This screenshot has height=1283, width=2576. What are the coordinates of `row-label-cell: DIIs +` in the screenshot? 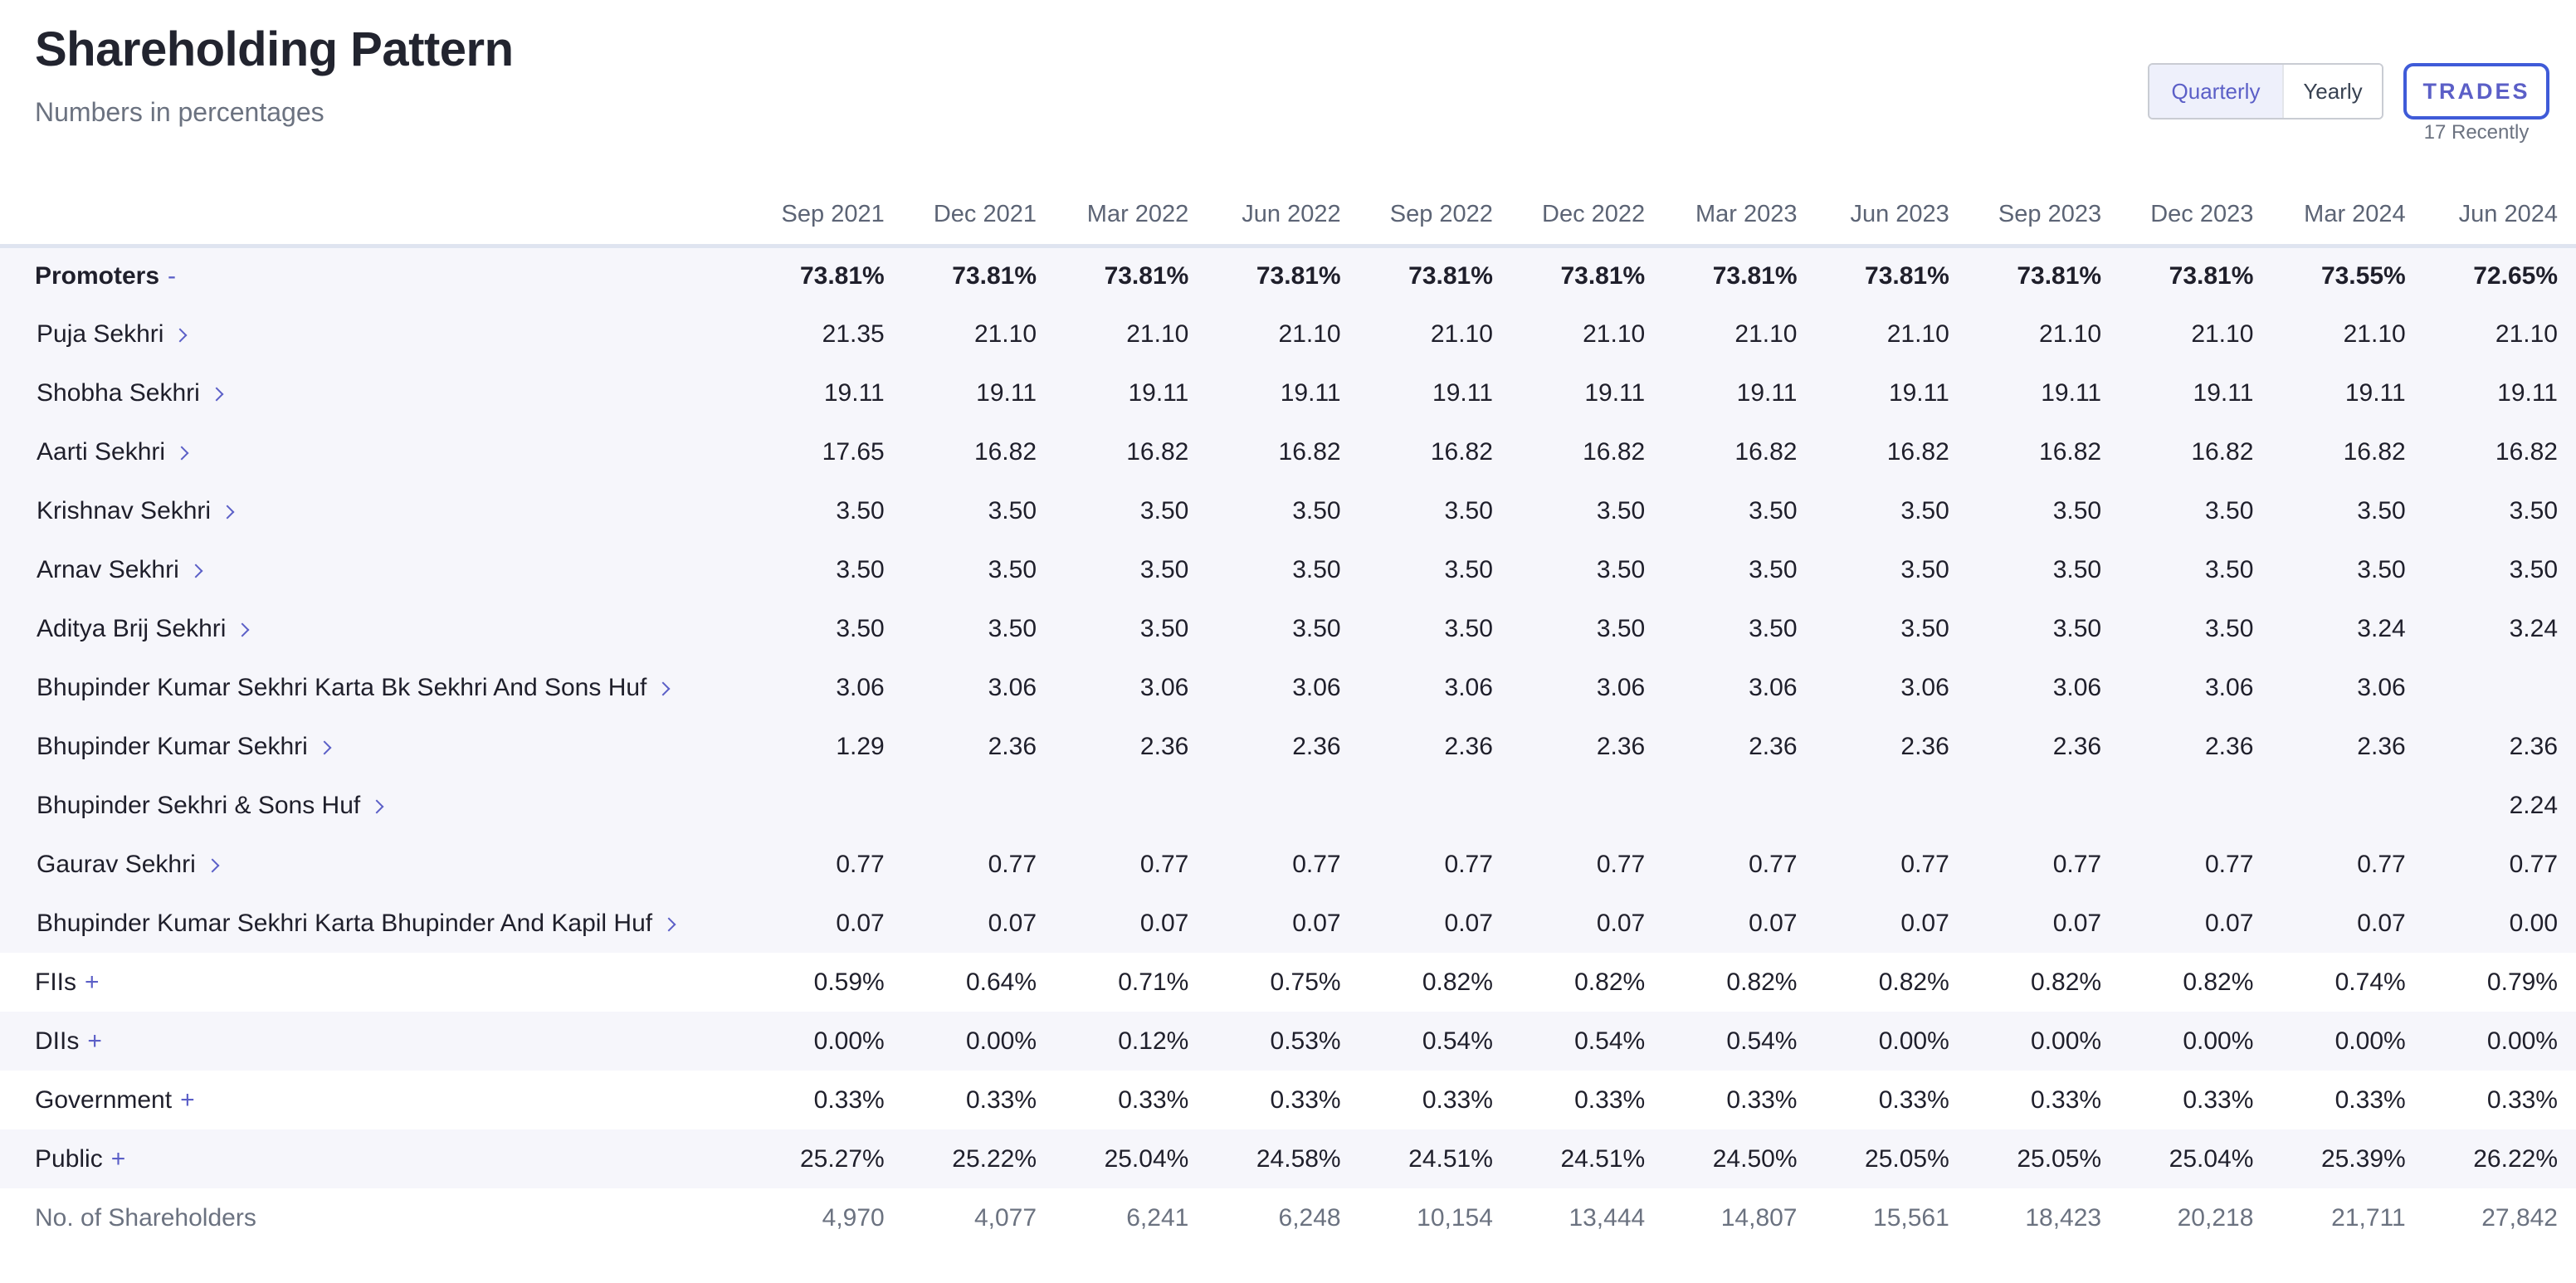 It's located at (377, 1041).